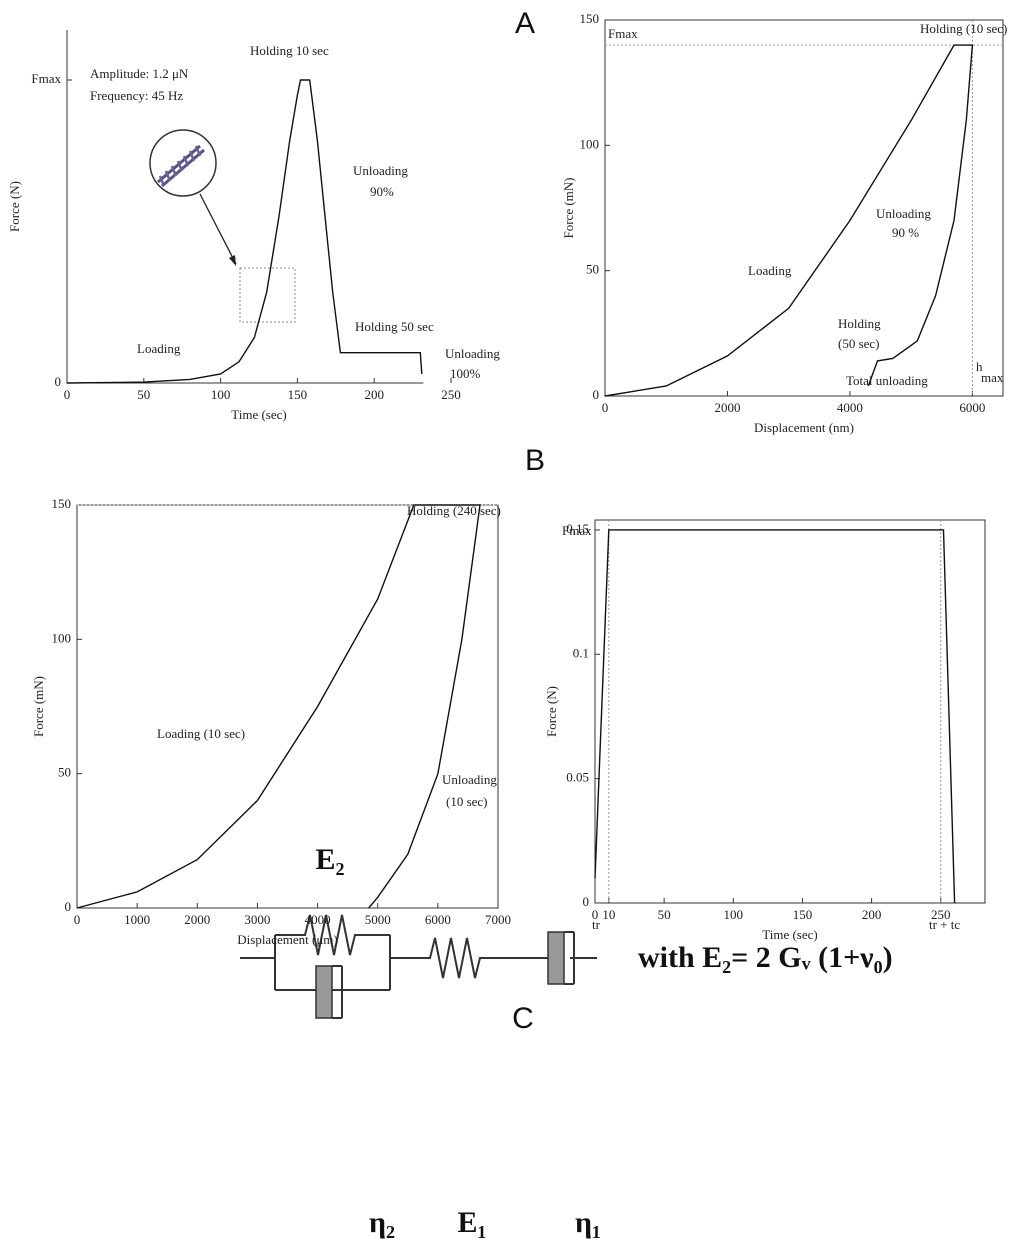  What do you see at coordinates (804, 427) in the screenshot?
I see `x-axis-label: Displacement (nm)` at bounding box center [804, 427].